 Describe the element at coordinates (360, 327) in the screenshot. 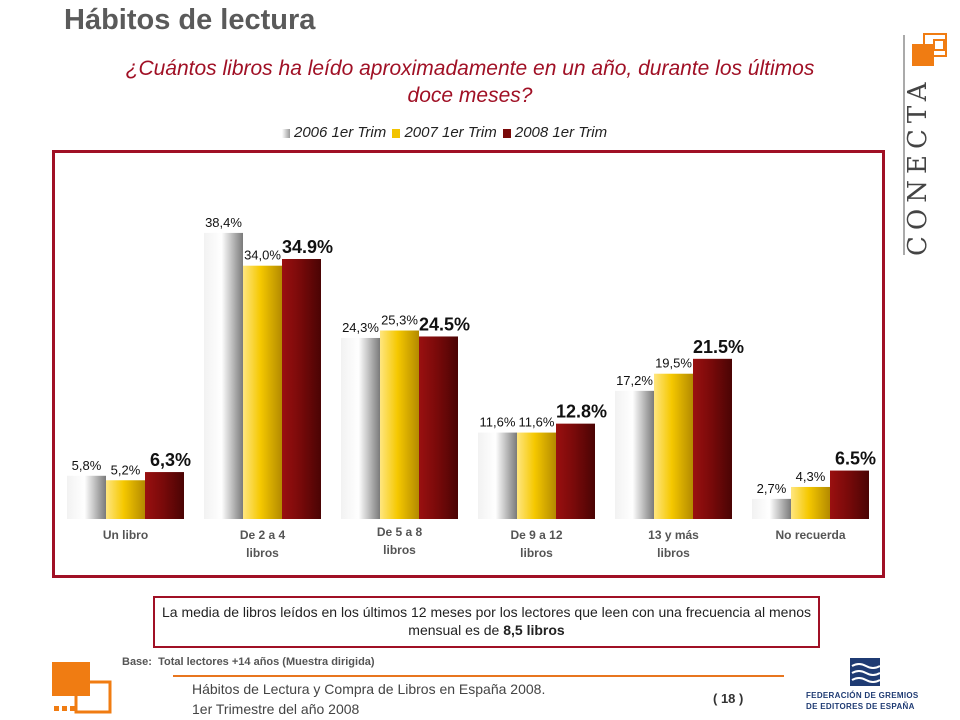

I see `data-label-2006-2: 24,3%` at that location.